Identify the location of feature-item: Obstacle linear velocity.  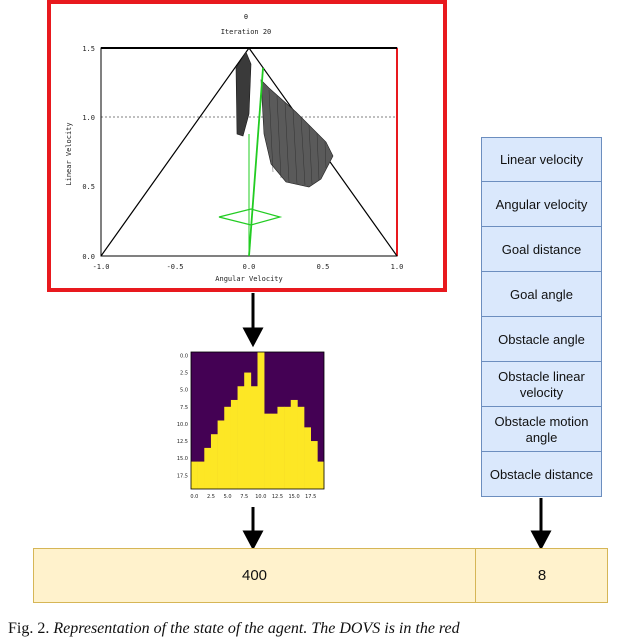
(541, 385).